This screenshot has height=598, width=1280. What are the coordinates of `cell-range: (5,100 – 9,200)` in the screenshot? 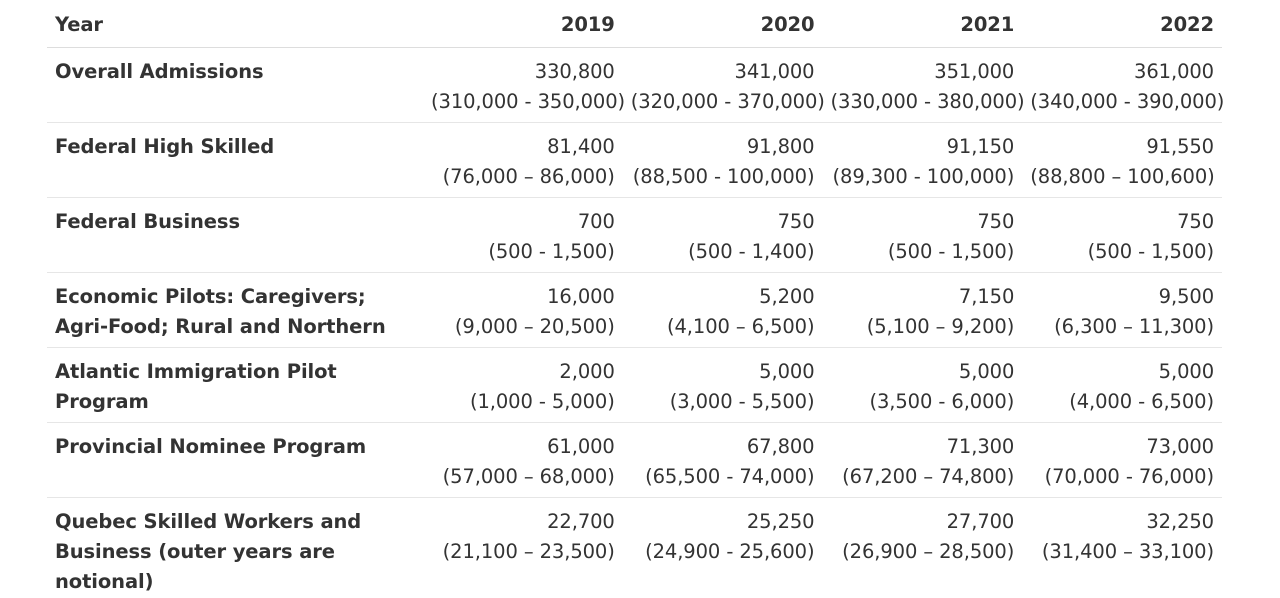 It's located at (940, 326).